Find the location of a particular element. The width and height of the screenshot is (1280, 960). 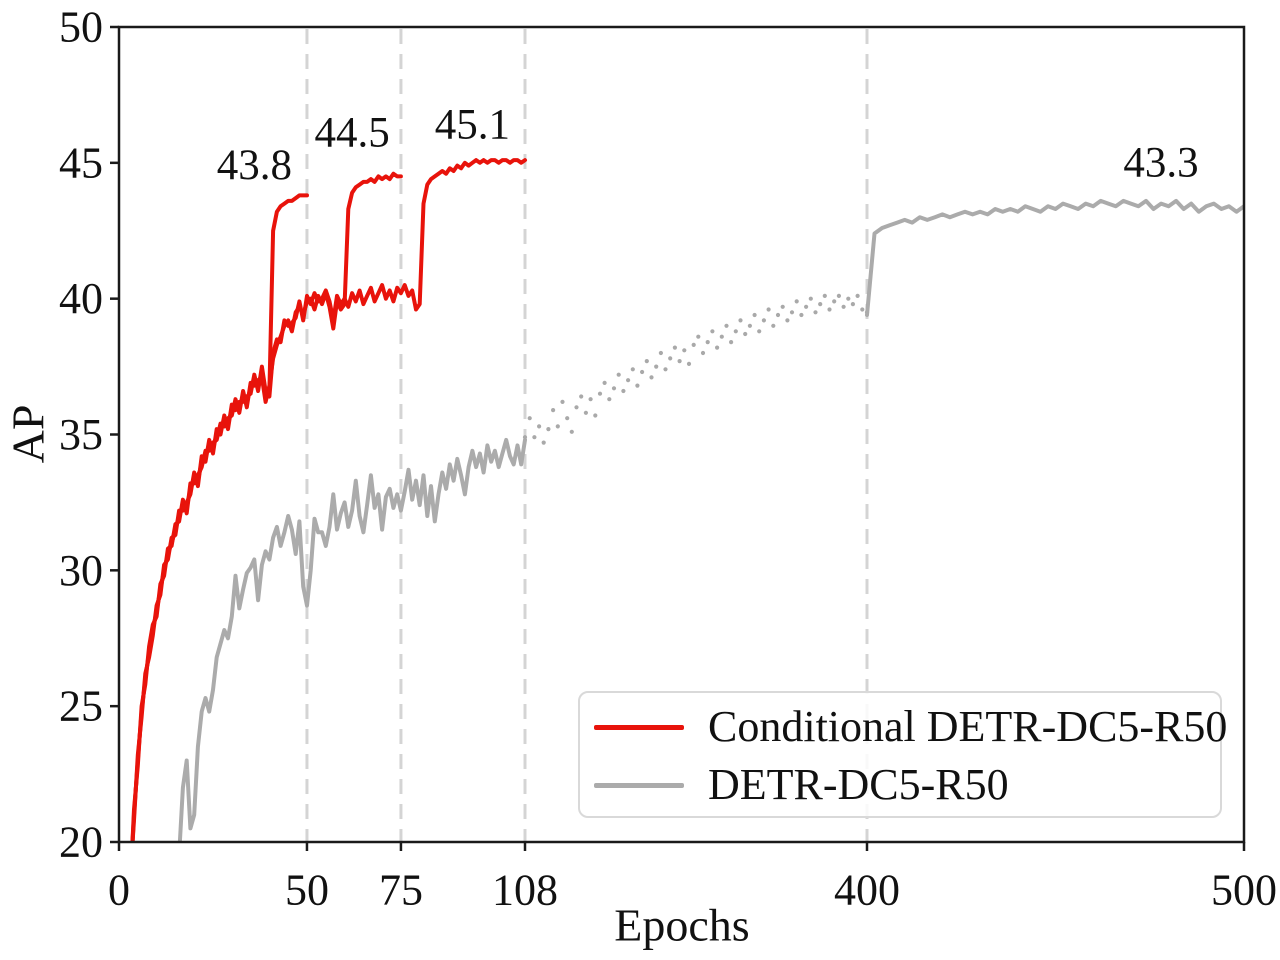

annotation-43.8: 43.8 is located at coordinates (254, 165).